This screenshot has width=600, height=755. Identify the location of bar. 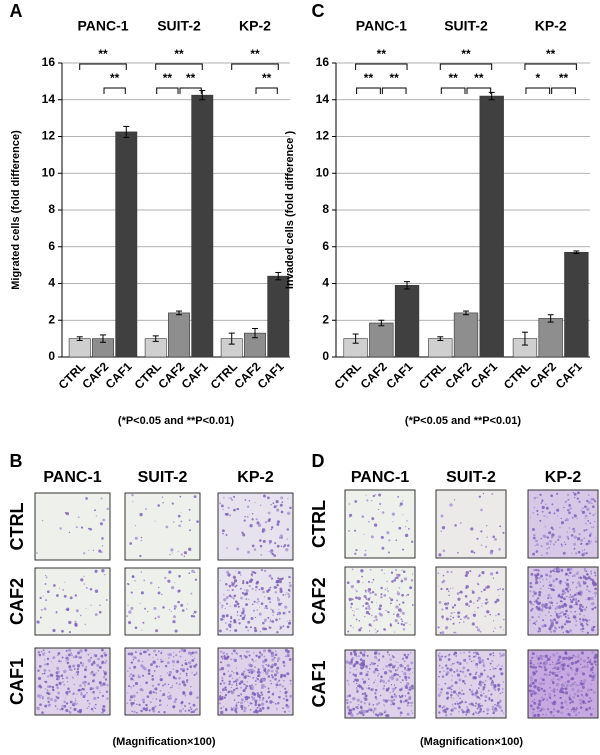
(551, 337).